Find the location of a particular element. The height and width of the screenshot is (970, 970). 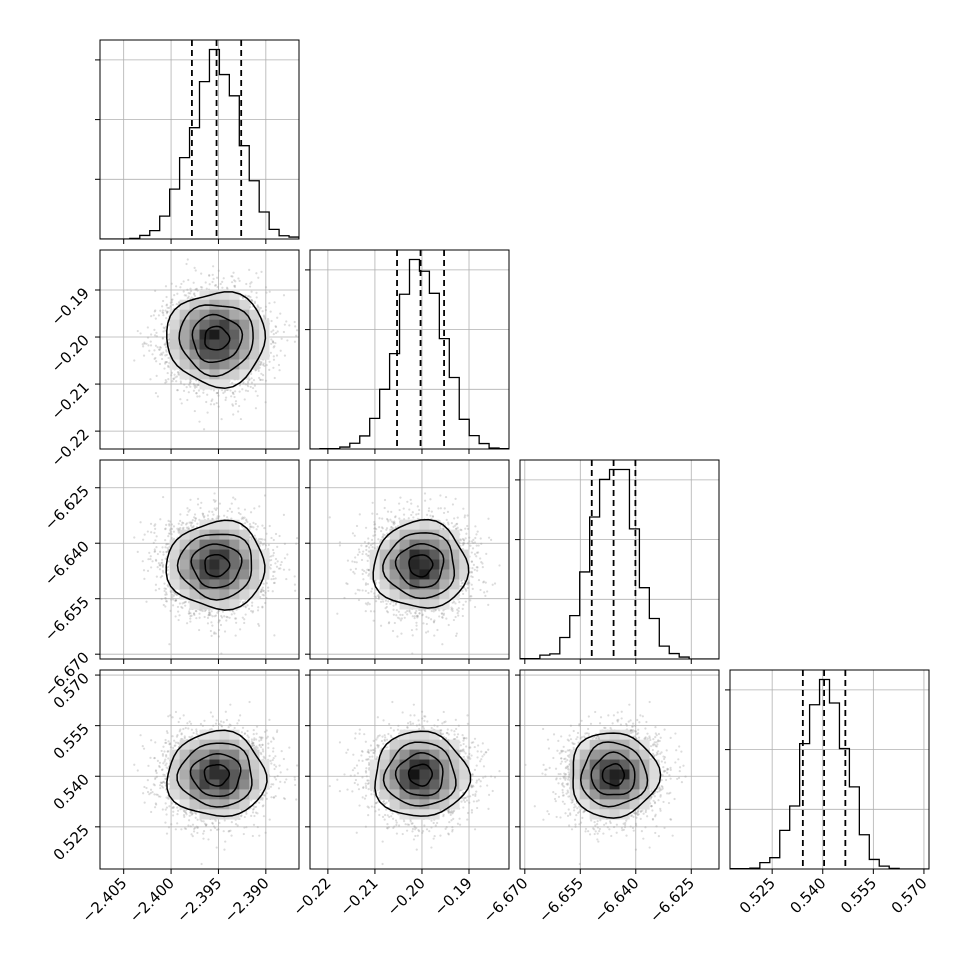

contour-line is located at coordinates (216, 340).